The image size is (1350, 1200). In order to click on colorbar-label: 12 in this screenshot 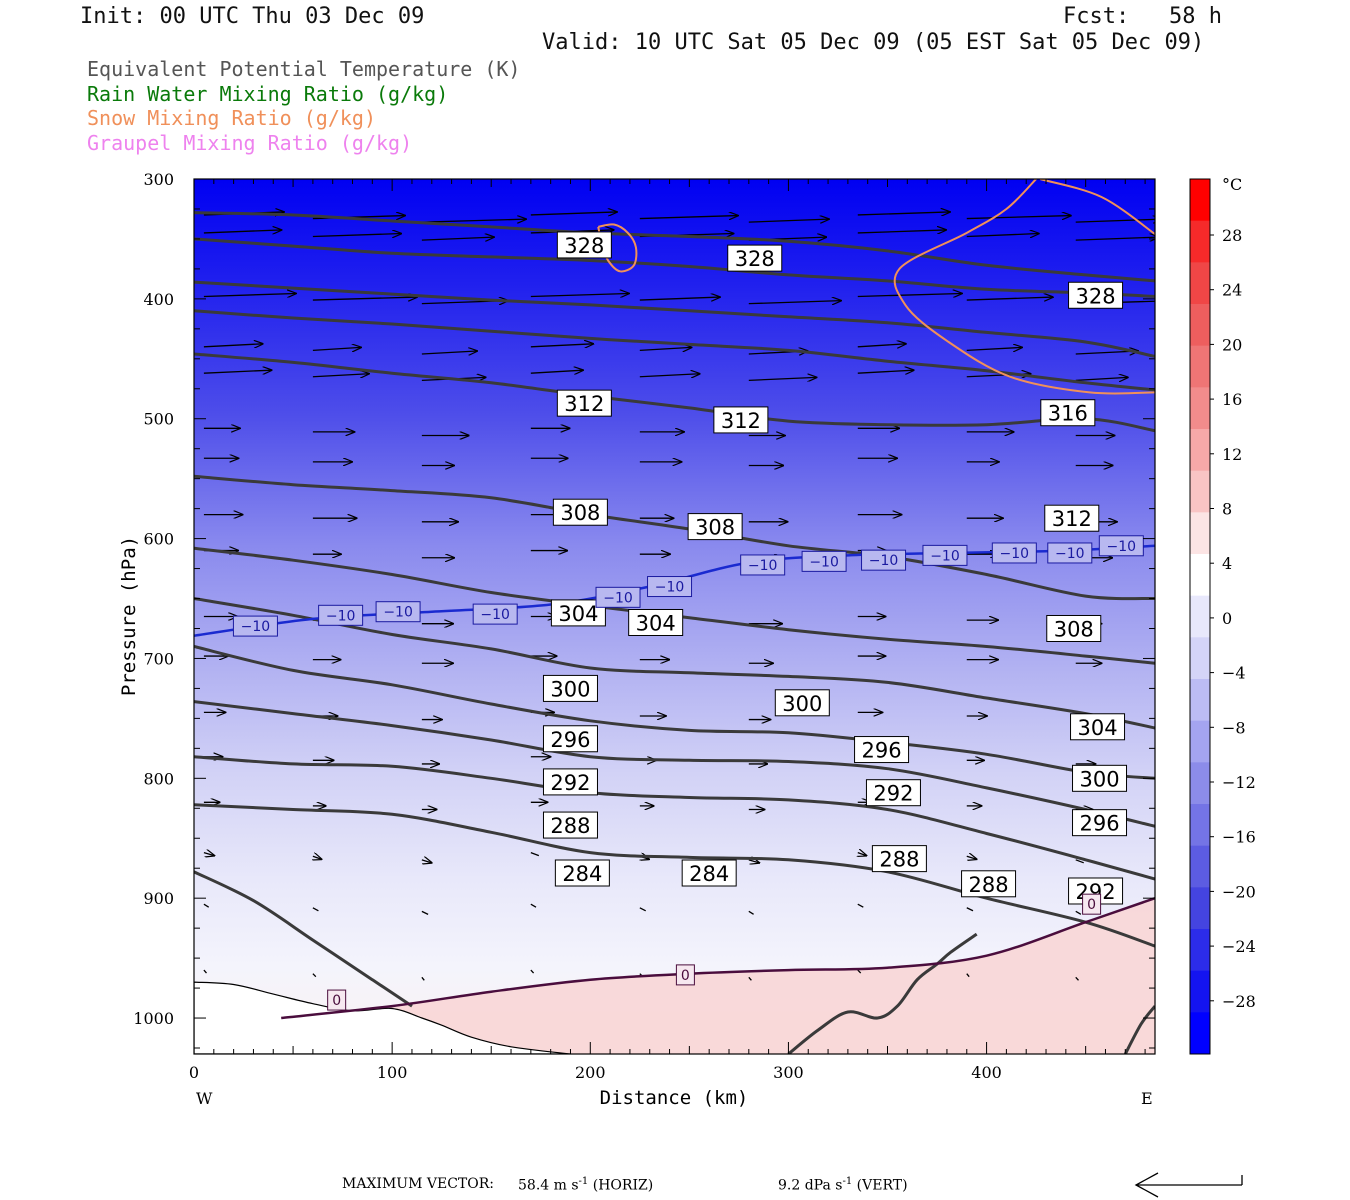, I will do `click(1232, 454)`.